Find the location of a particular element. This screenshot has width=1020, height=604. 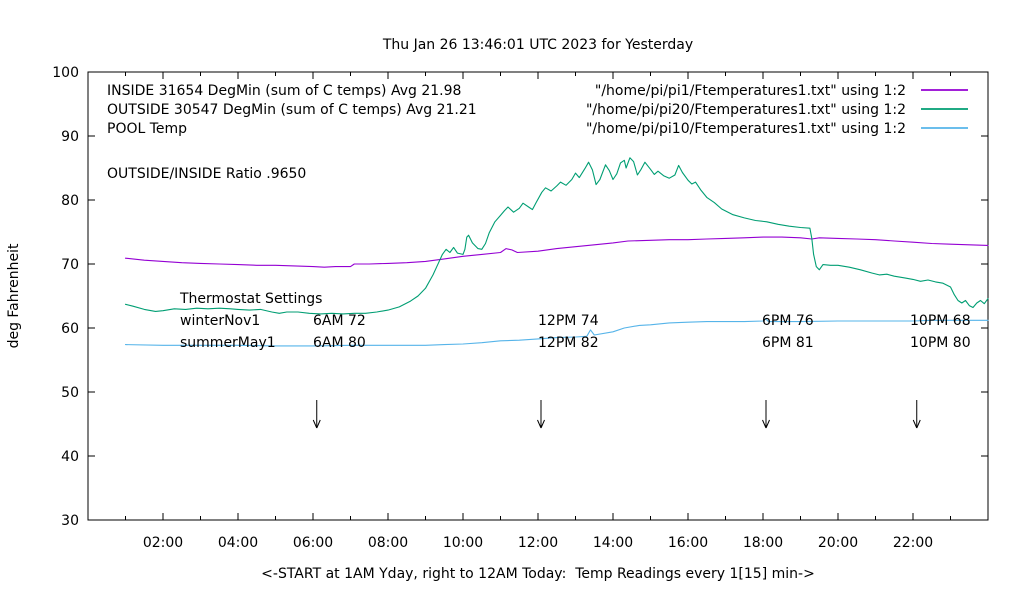

inside-series-line is located at coordinates (556, 252).